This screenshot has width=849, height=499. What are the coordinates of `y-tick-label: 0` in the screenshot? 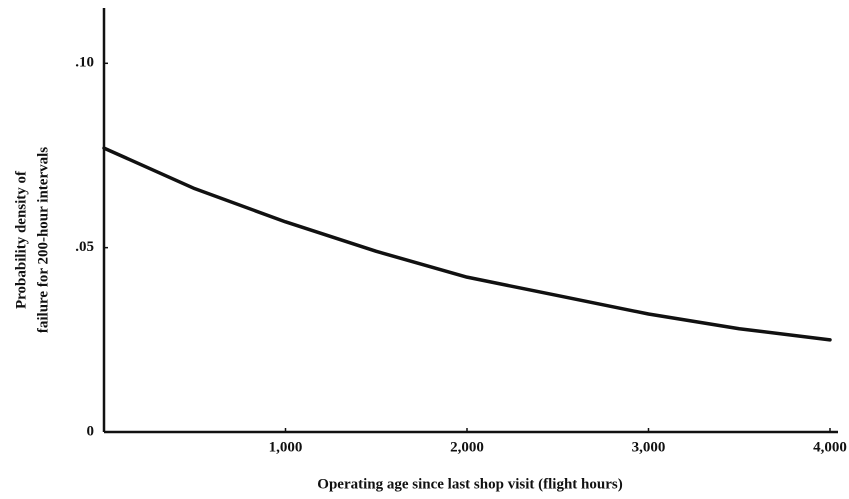 It's located at (91, 431).